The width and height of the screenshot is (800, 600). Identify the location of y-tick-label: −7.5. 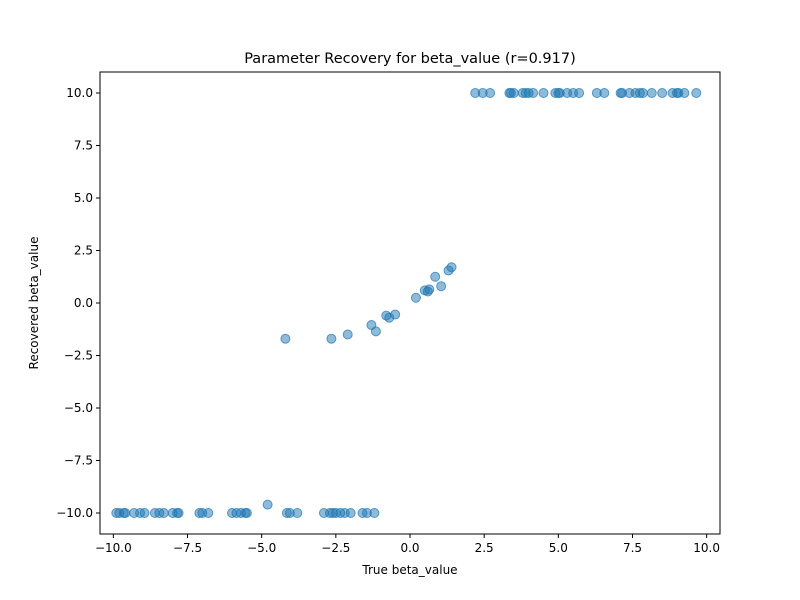
(78, 461).